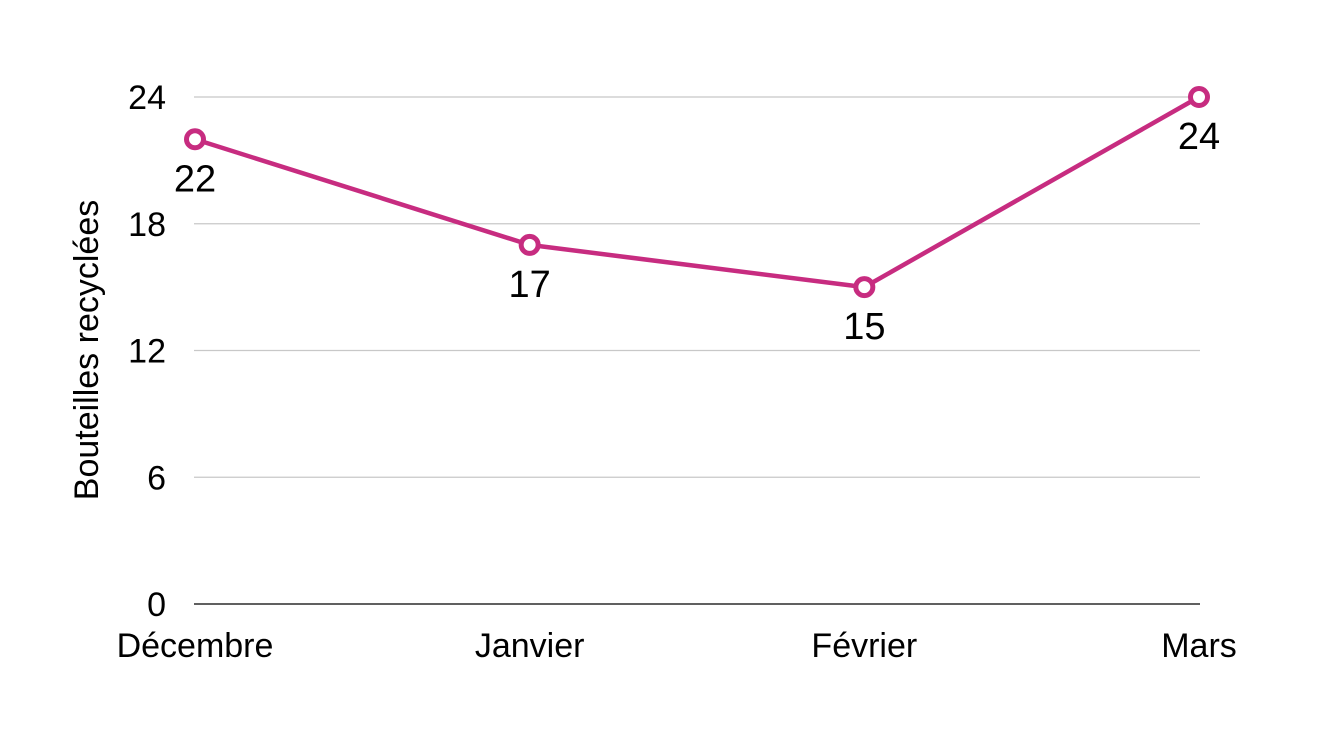 This screenshot has height=742, width=1344. Describe the element at coordinates (87, 350) in the screenshot. I see `y-axis-title: Bouteilles recyclées` at that location.